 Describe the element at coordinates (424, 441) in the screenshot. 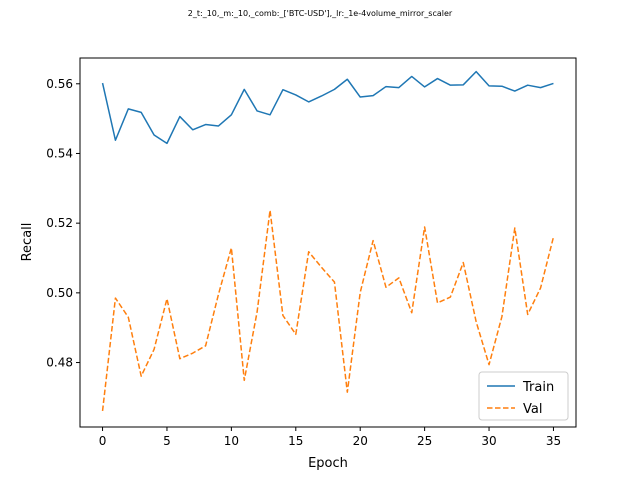

I see `x-tick-label: 25` at that location.